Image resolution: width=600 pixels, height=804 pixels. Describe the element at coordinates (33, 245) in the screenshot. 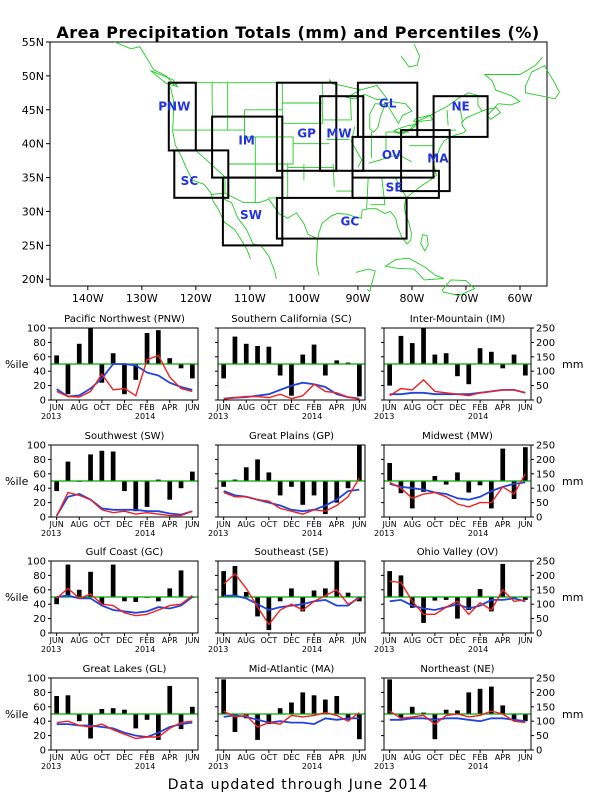

I see `lat-label: 25N` at that location.